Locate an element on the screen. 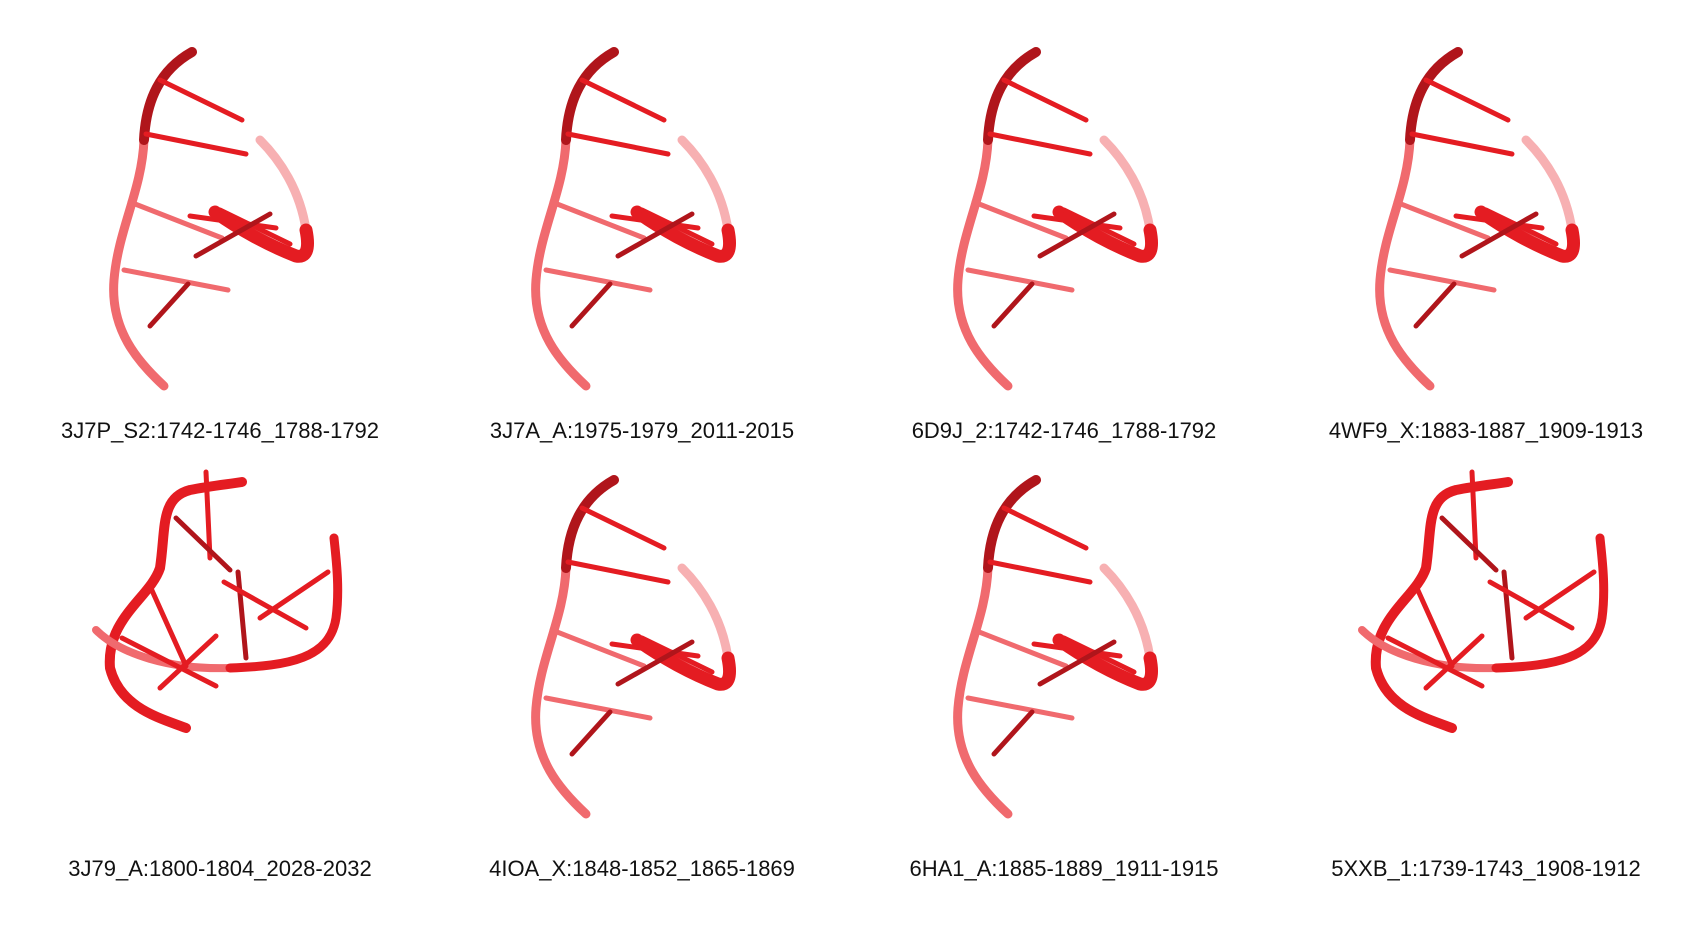 The width and height of the screenshot is (1700, 940). structure-label: 4WF9_X:1883-1887_1909-1913 is located at coordinates (1486, 430).